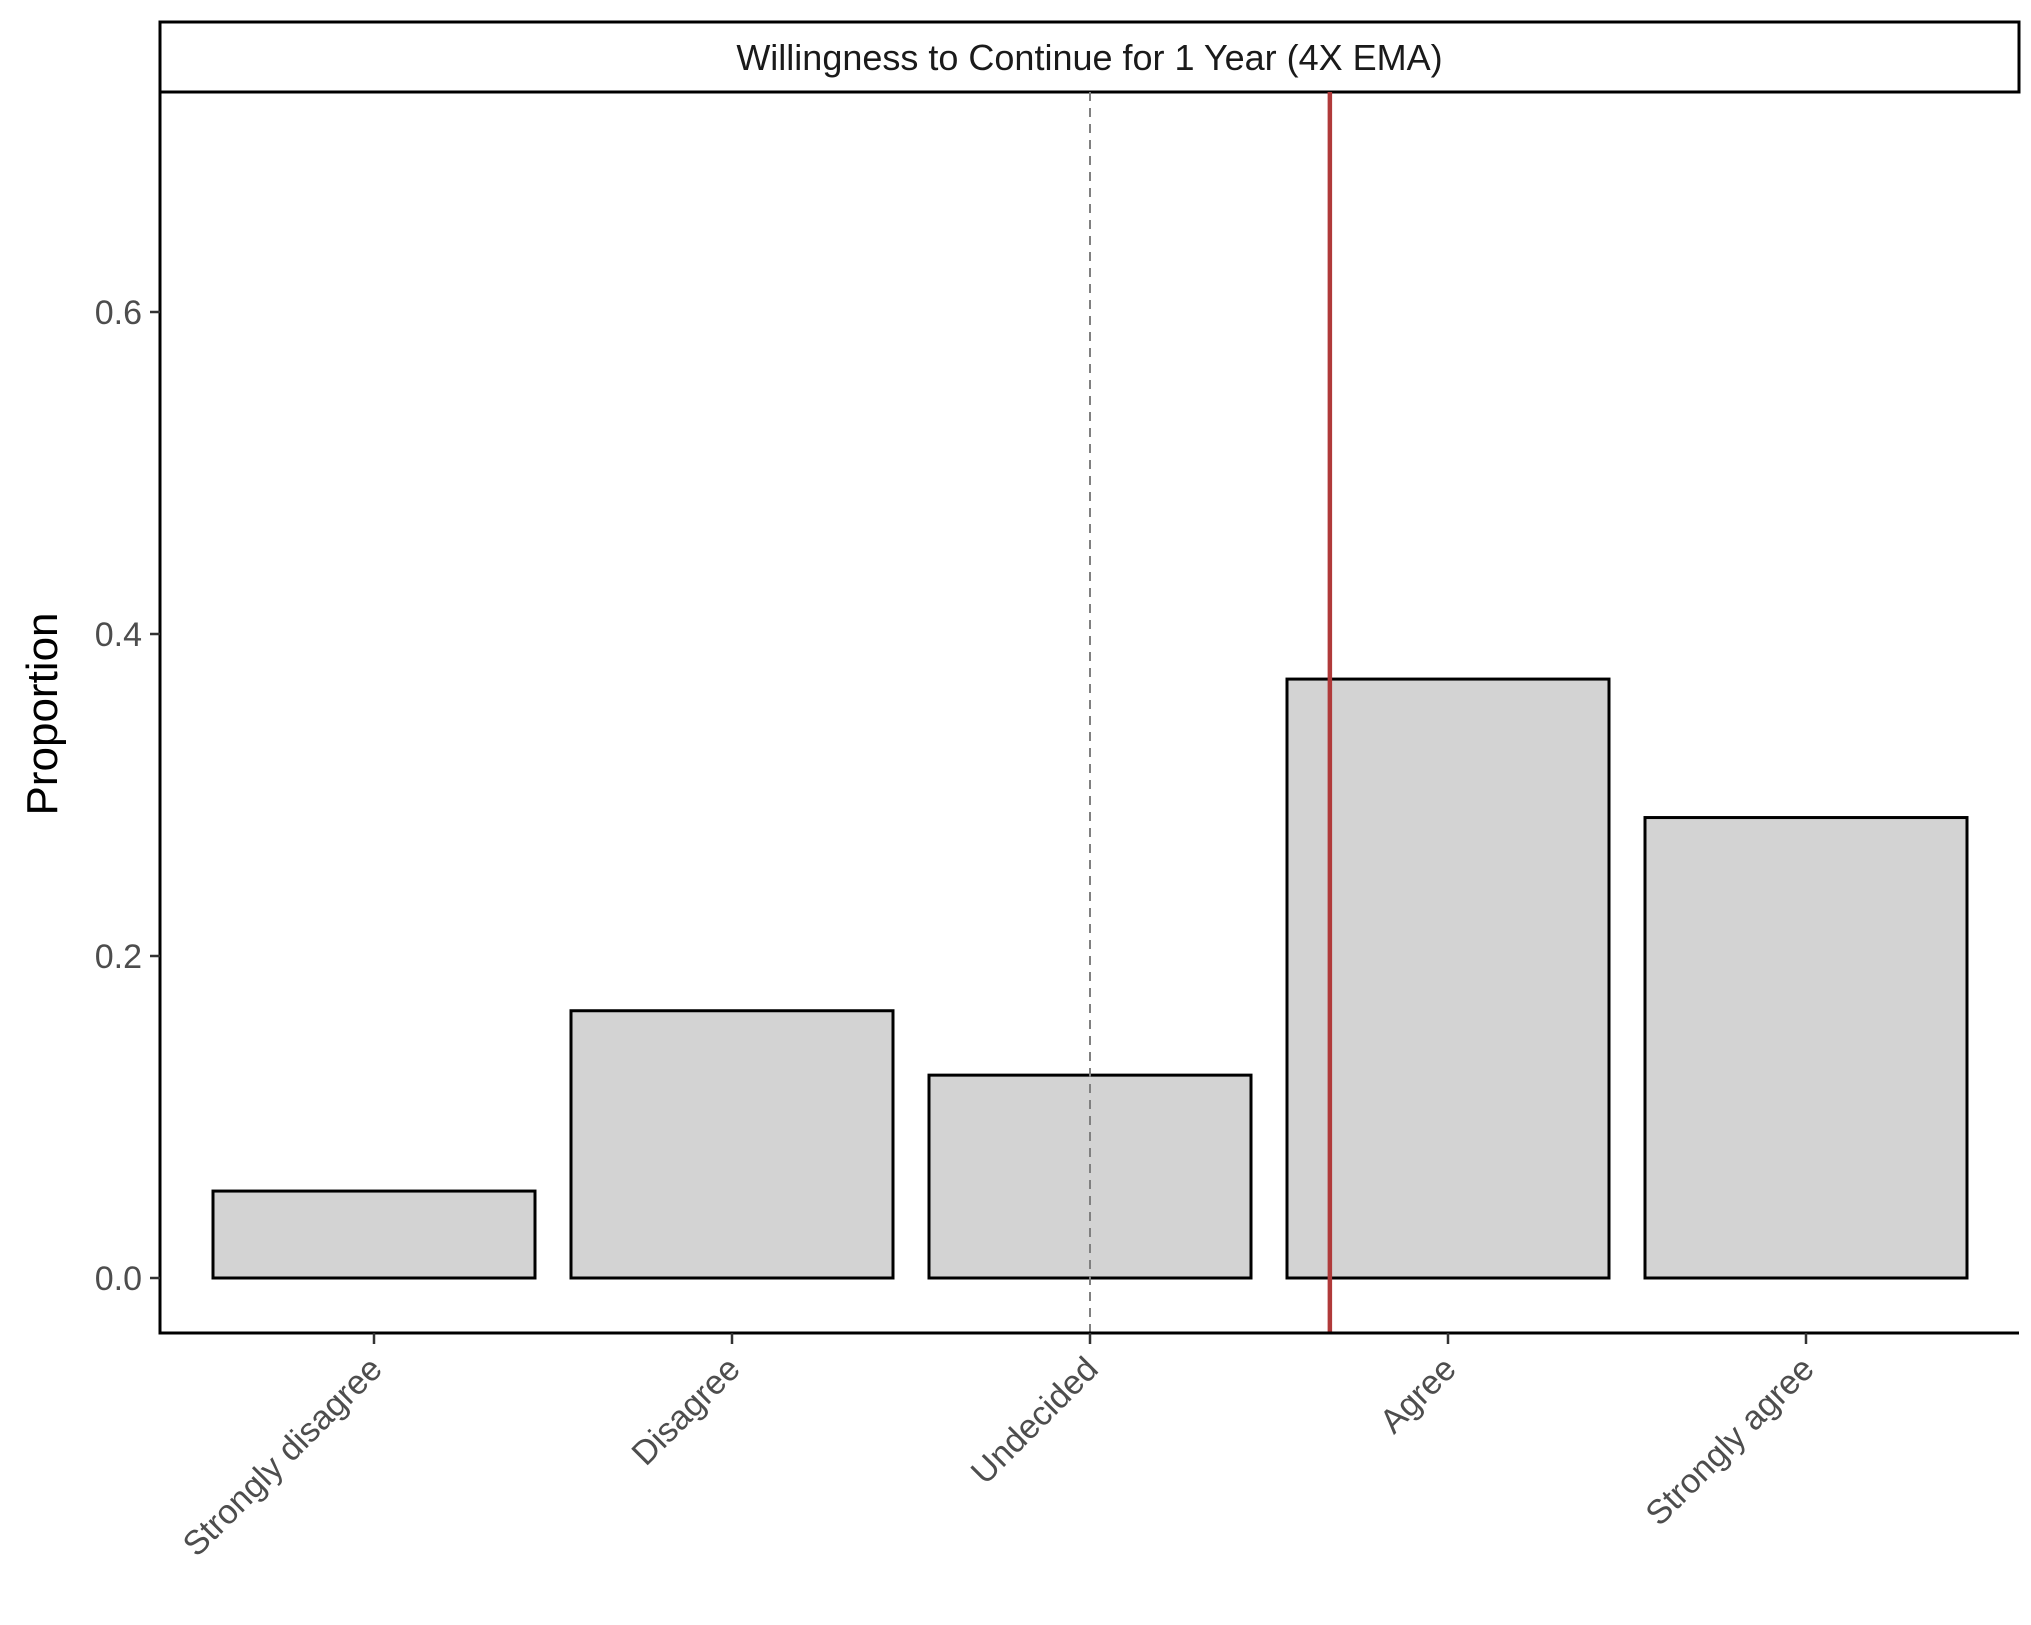 This screenshot has width=2031, height=1625. Describe the element at coordinates (1035, 1421) in the screenshot. I see `x-tick-label: Undecided` at that location.